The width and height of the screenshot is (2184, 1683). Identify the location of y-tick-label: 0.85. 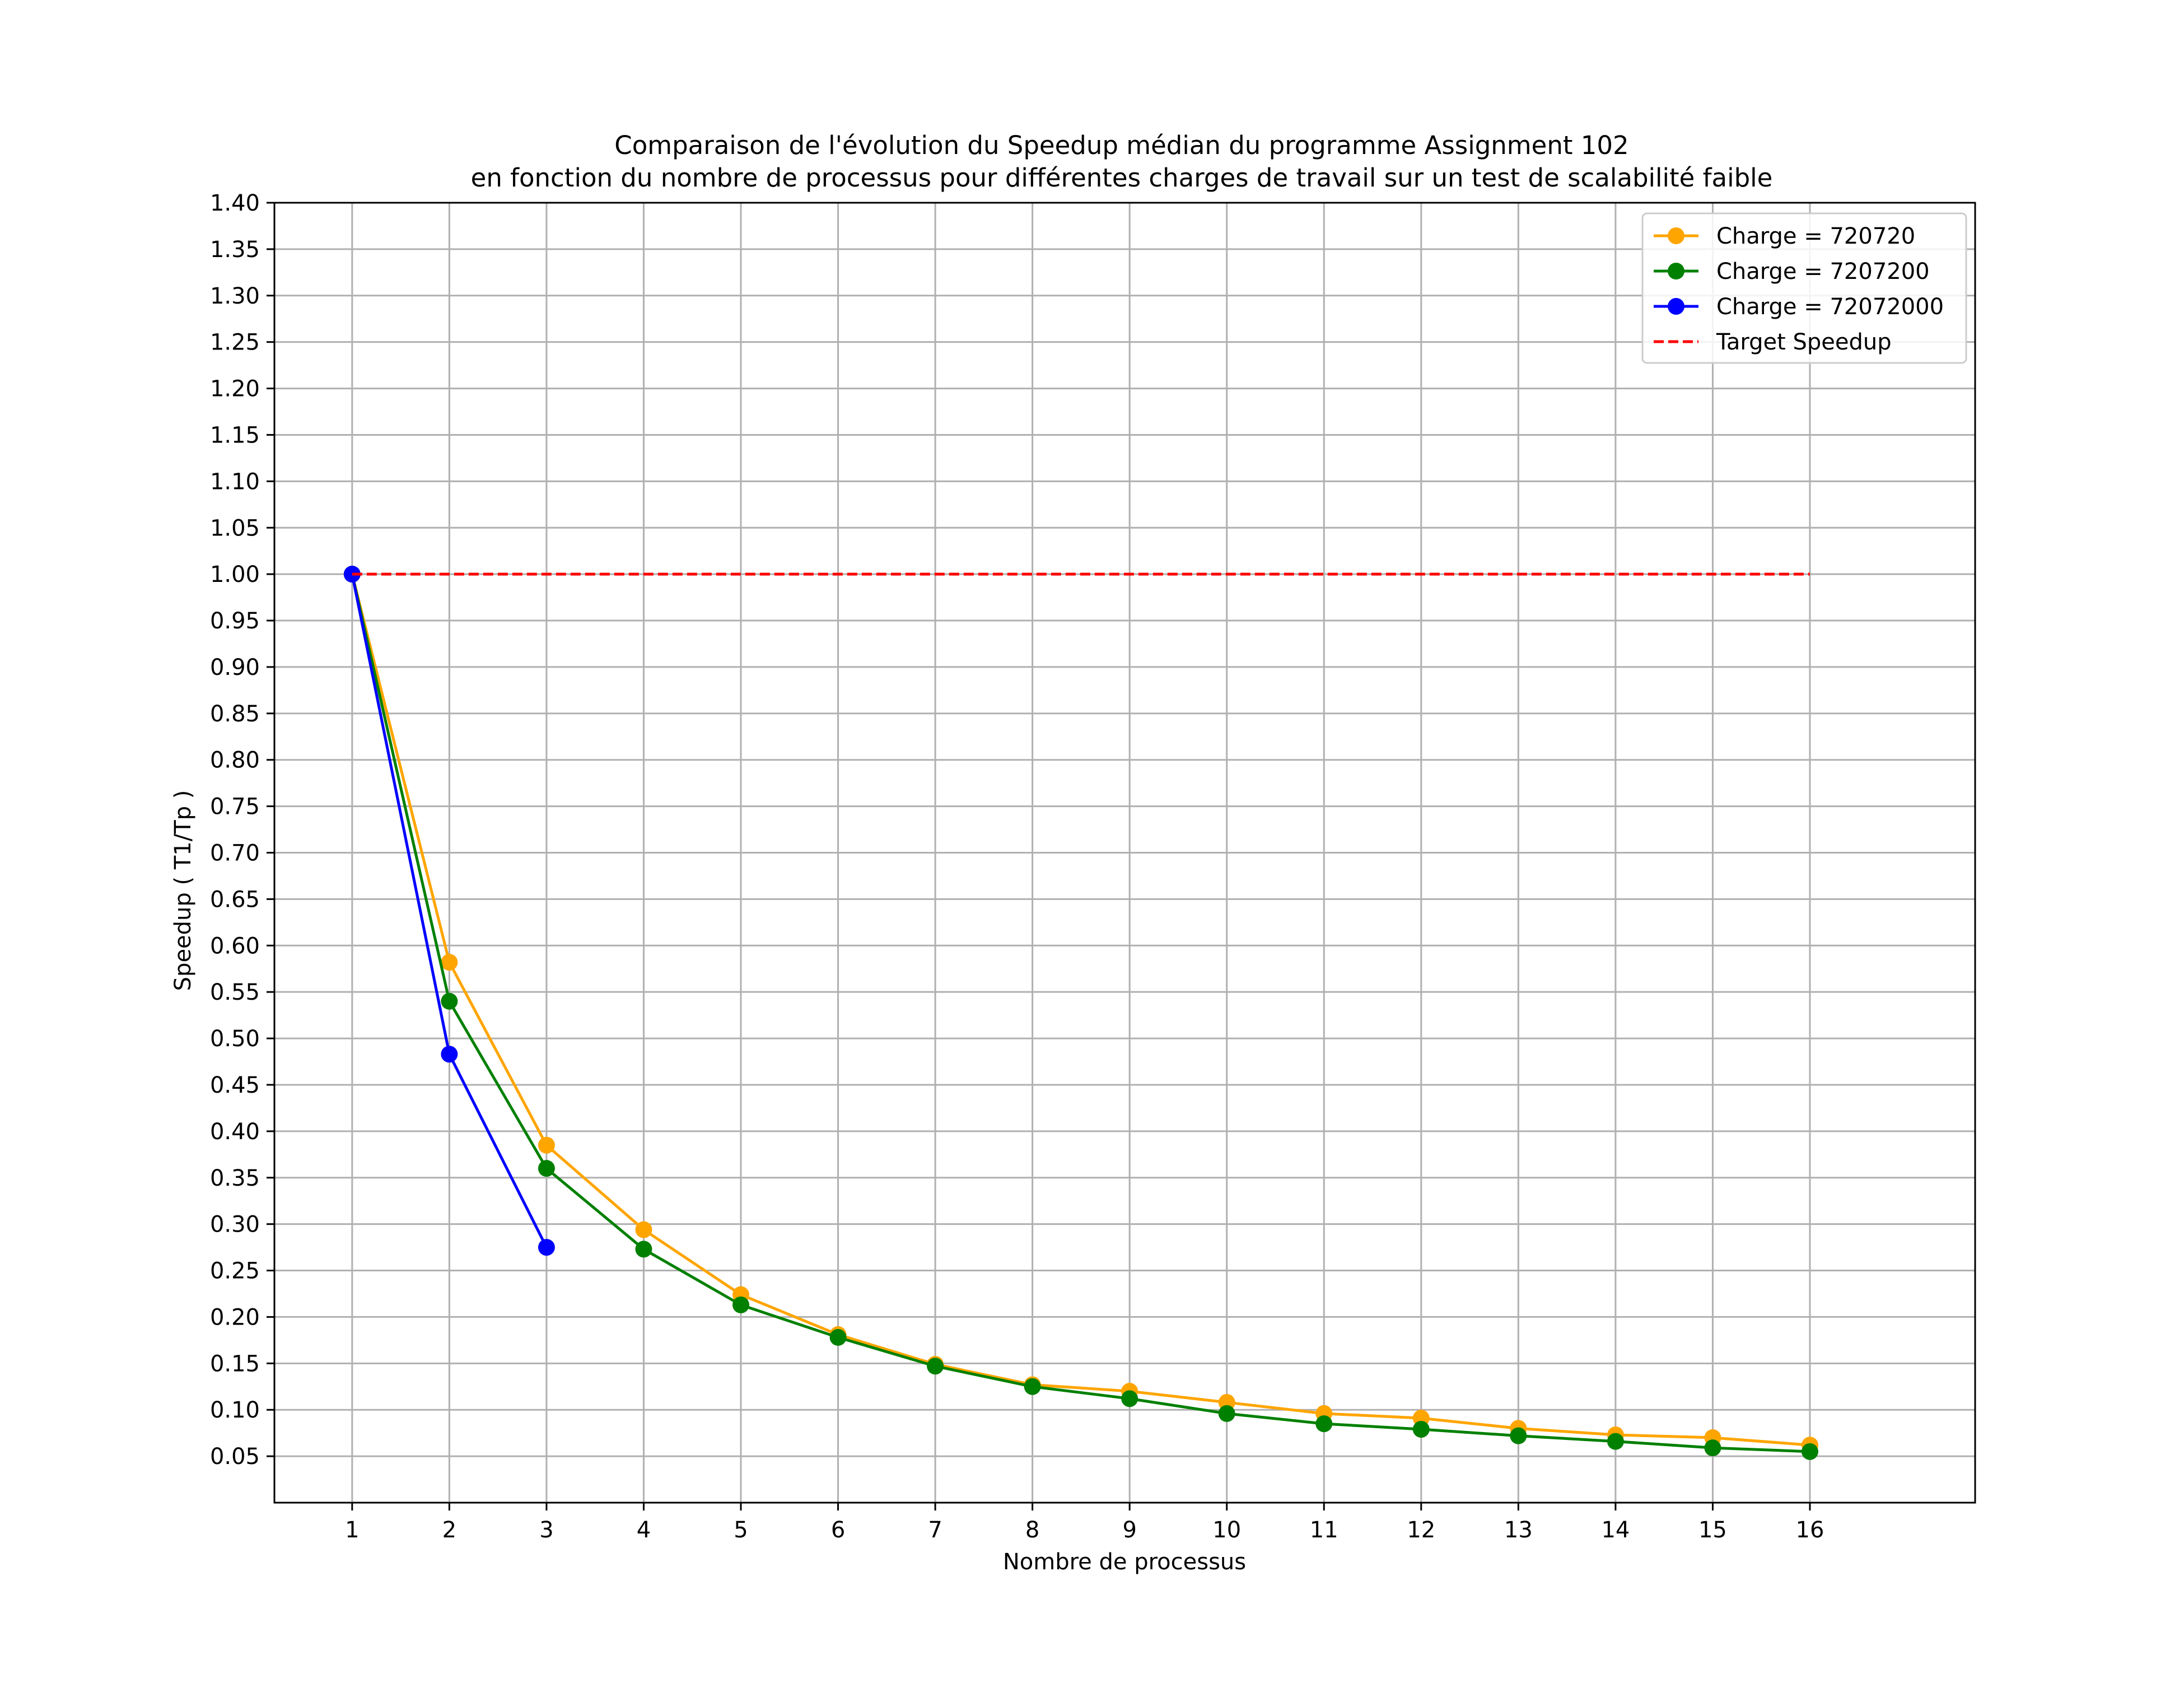
(235, 714).